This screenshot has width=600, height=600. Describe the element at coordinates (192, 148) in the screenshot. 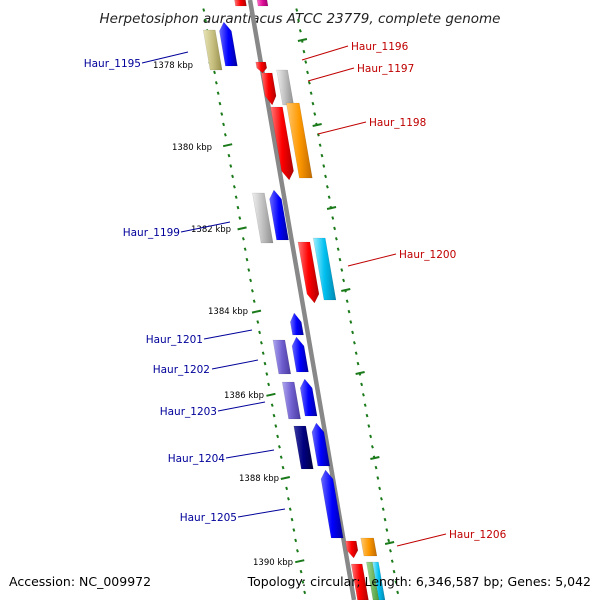

I see `kbp-label-1380: 1380 kbp` at that location.